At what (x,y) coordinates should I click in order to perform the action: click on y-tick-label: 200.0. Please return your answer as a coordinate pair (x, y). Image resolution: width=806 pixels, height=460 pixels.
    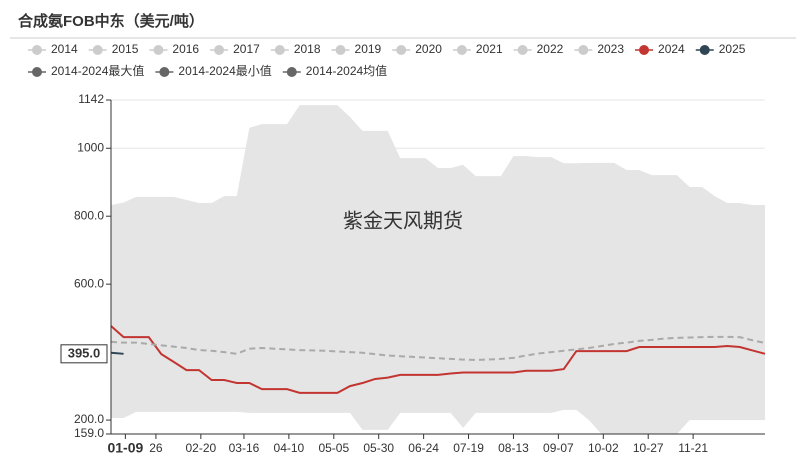
    Looking at the image, I should click on (89, 419).